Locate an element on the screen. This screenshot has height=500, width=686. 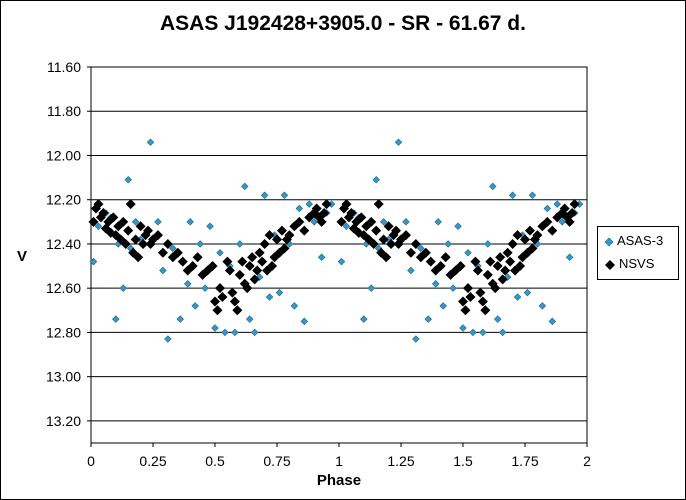
x-tick-label: 0.75 is located at coordinates (276, 461).